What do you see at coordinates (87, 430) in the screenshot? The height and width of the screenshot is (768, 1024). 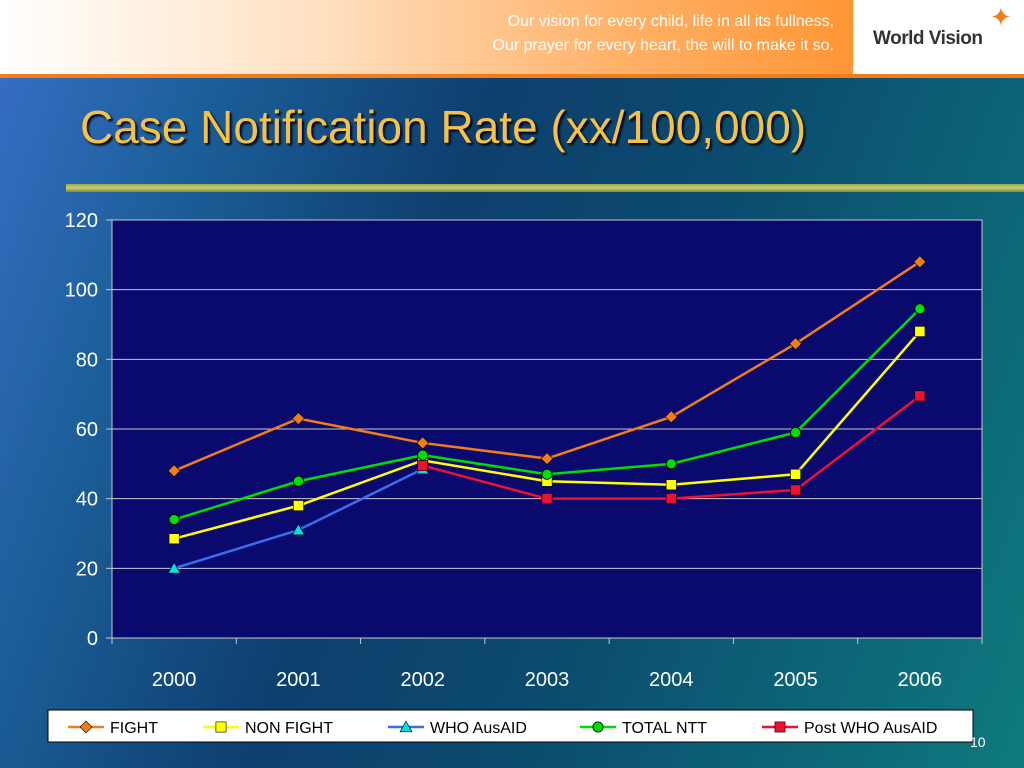 I see `y-tick-label: 60` at bounding box center [87, 430].